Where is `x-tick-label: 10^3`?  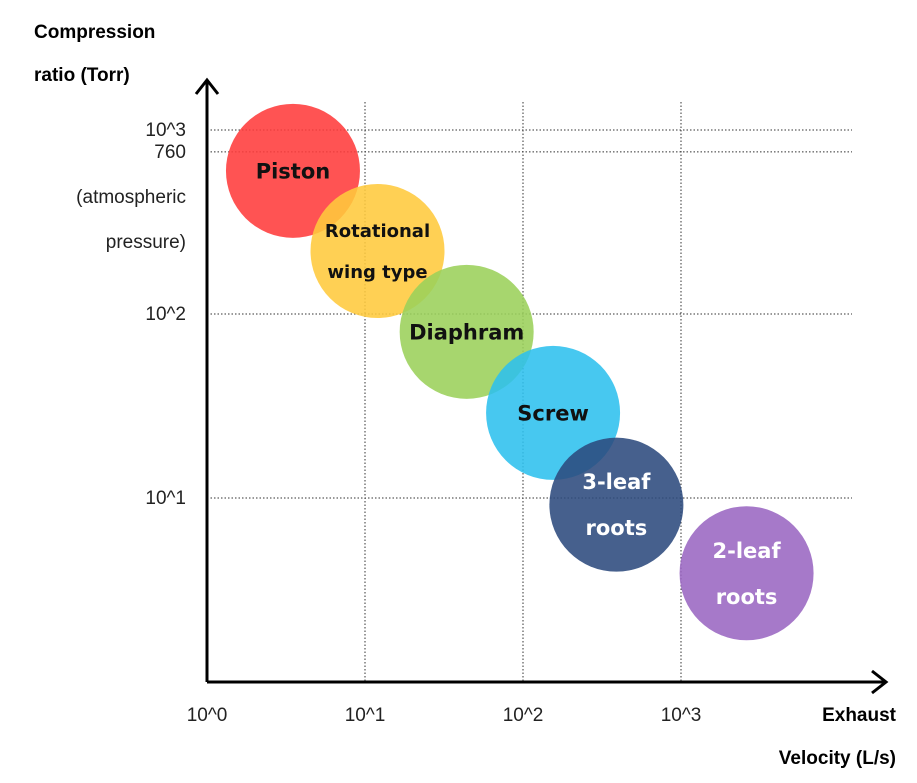 x-tick-label: 10^3 is located at coordinates (681, 715).